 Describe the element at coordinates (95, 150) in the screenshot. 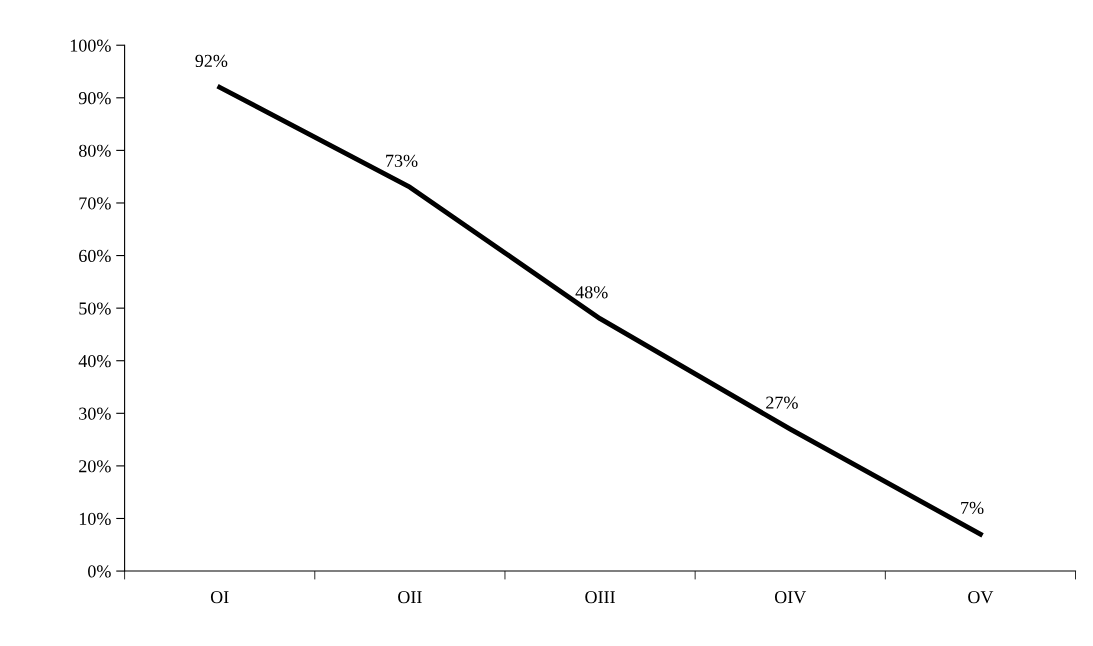

I see `y-tick-label: 80%` at that location.